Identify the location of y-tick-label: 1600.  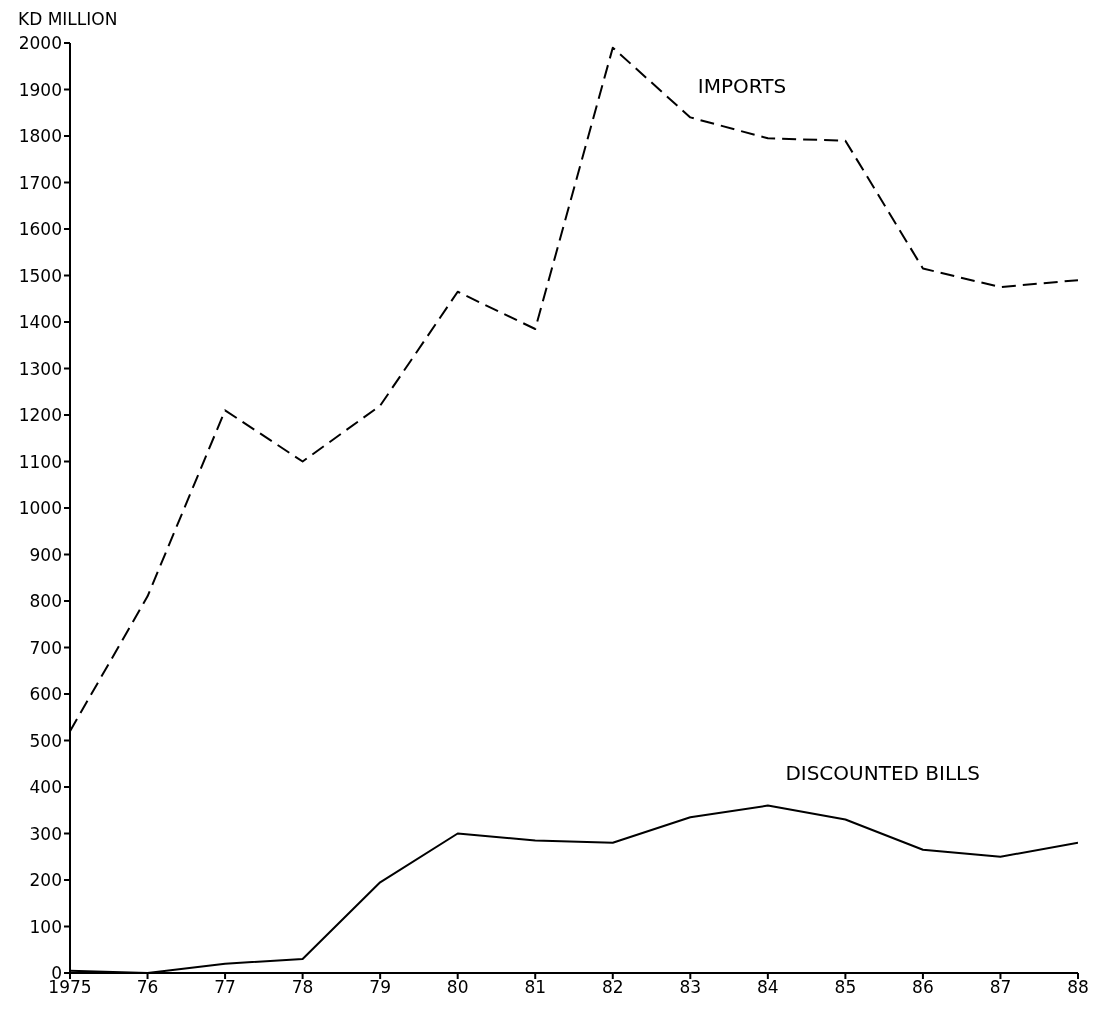
(40, 229).